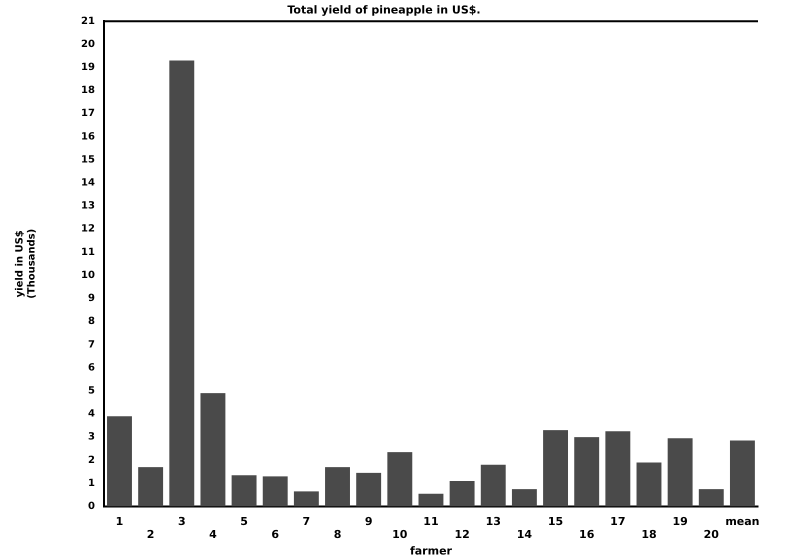  What do you see at coordinates (91, 344) in the screenshot?
I see `y-tick-label: 7` at bounding box center [91, 344].